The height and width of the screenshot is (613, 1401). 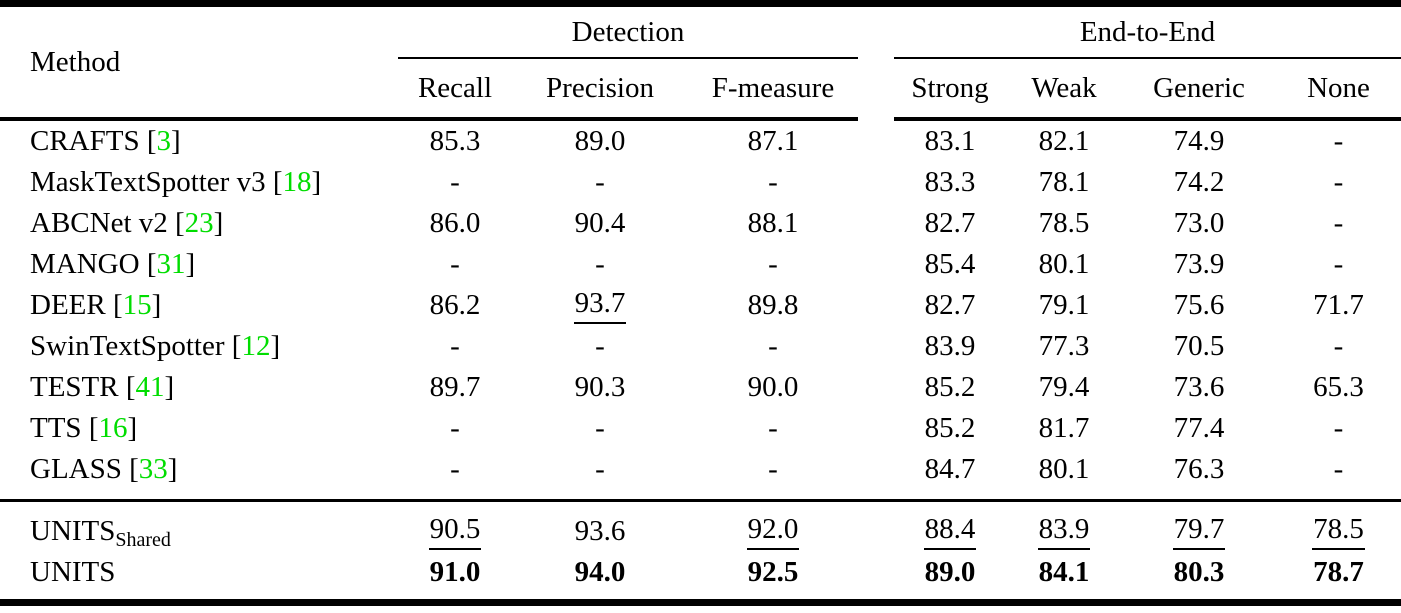 I want to click on cell-f-measure: 92.0, so click(x=773, y=525).